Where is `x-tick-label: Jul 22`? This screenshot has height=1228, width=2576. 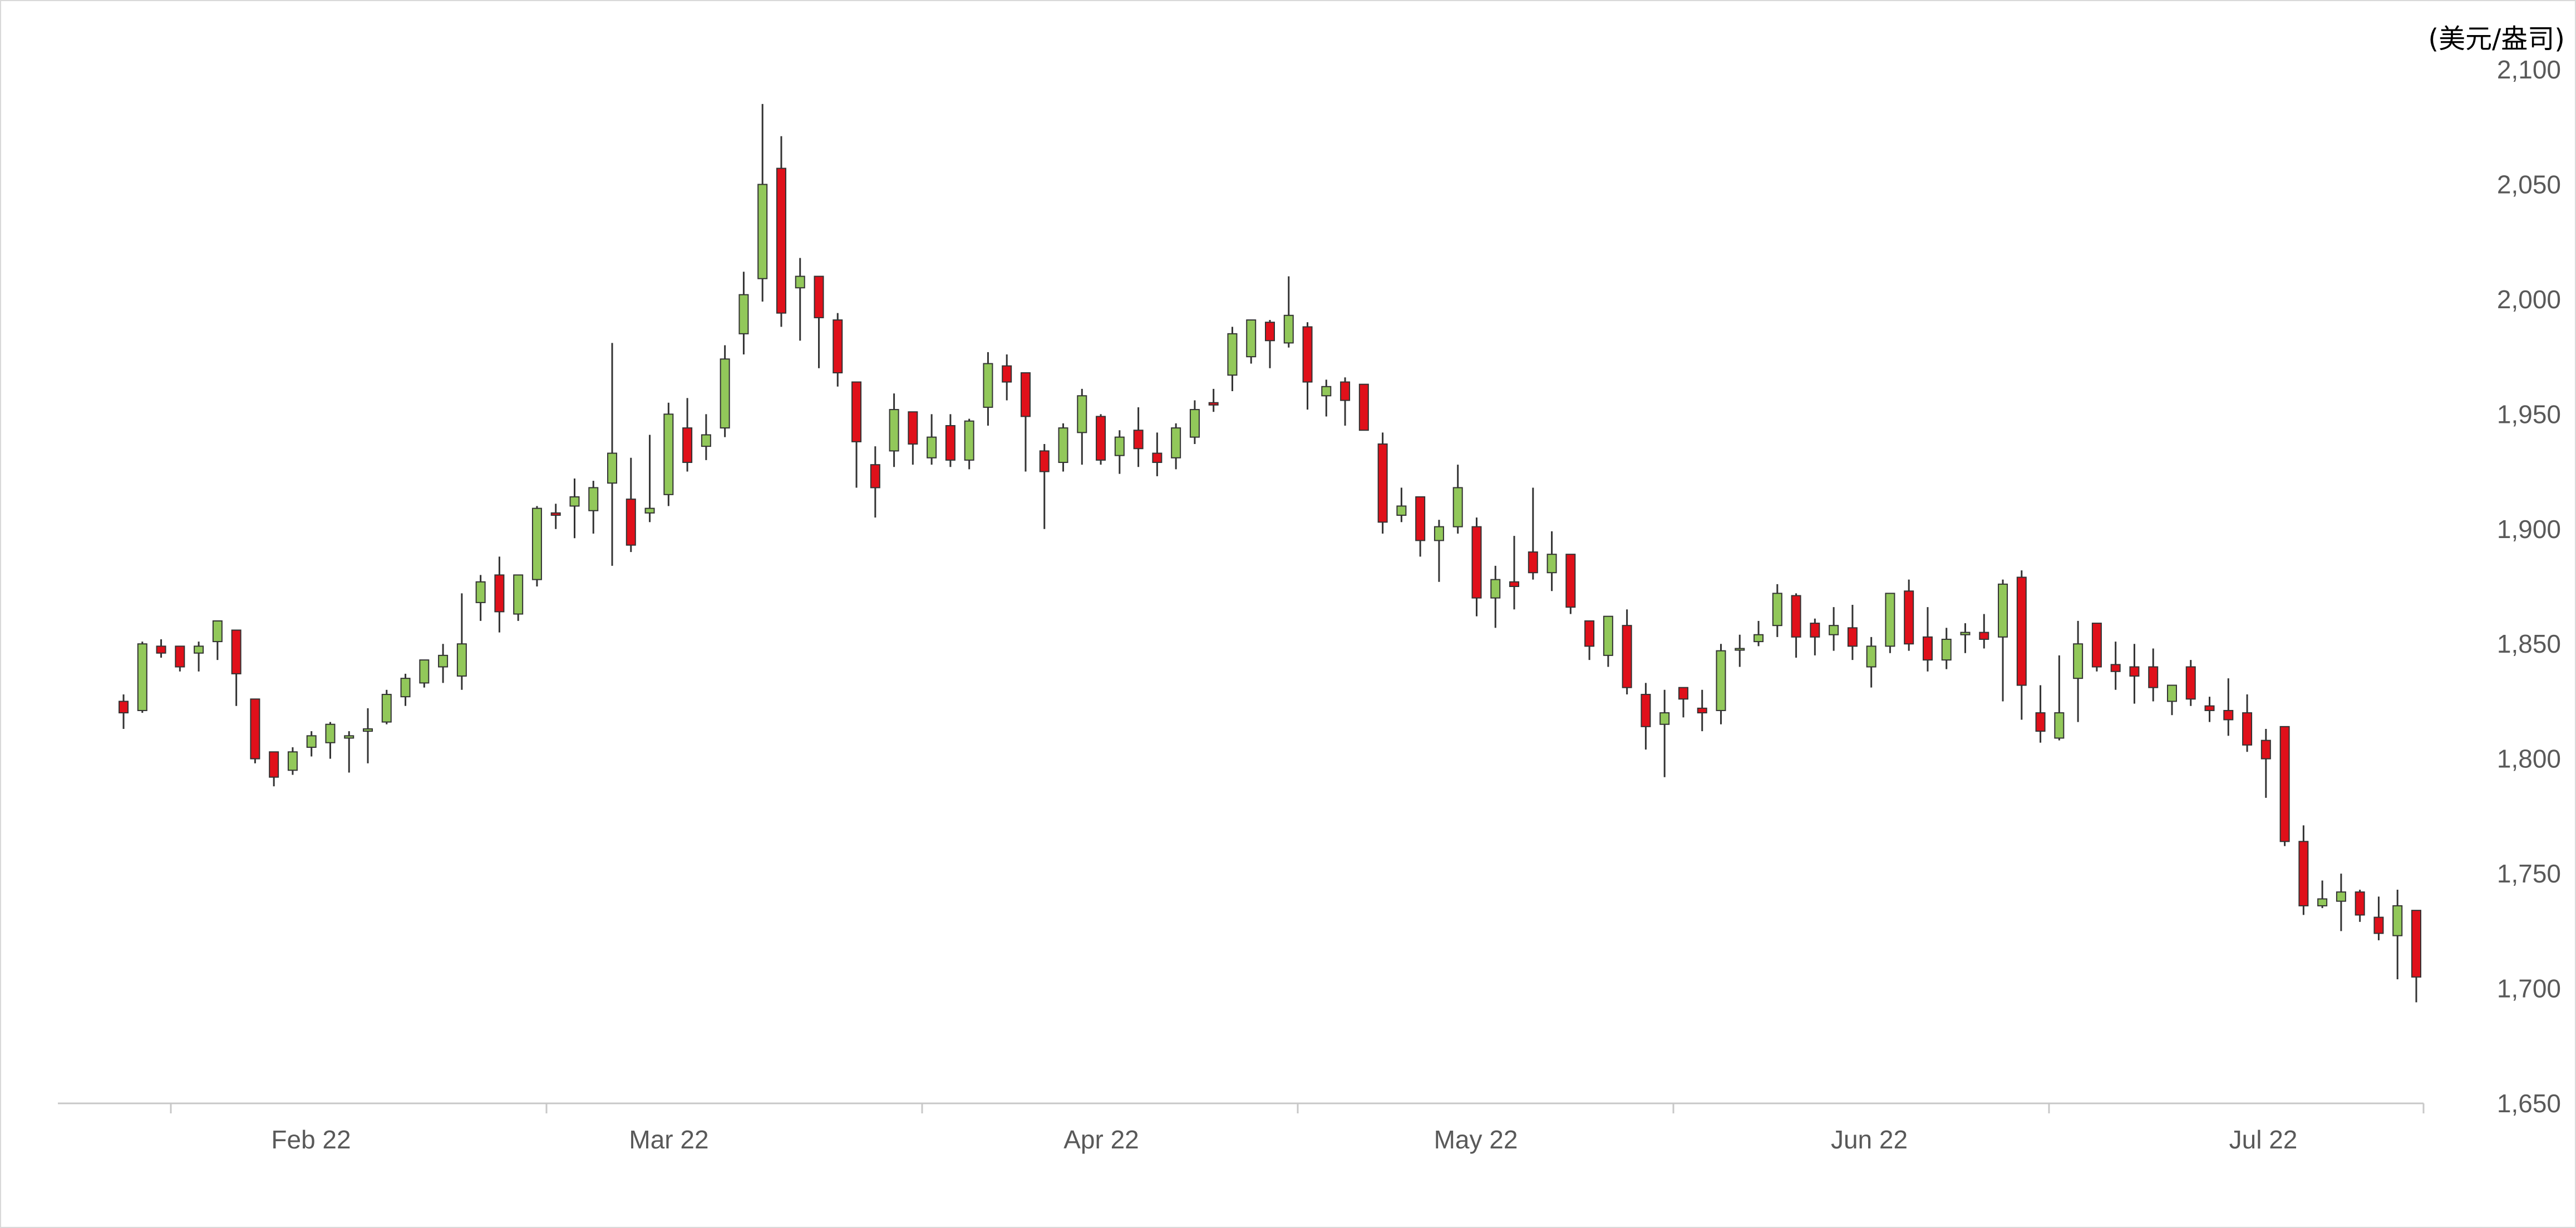
x-tick-label: Jul 22 is located at coordinates (2263, 1139).